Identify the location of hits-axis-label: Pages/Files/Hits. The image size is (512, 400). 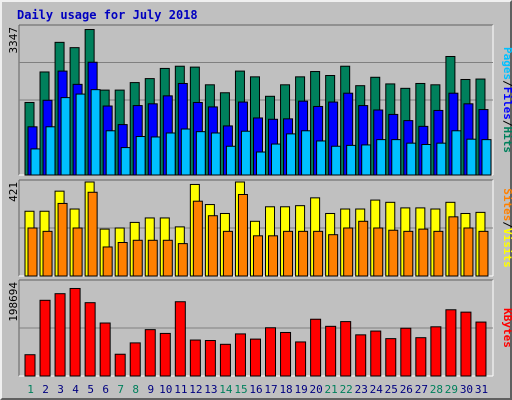
(506, 100).